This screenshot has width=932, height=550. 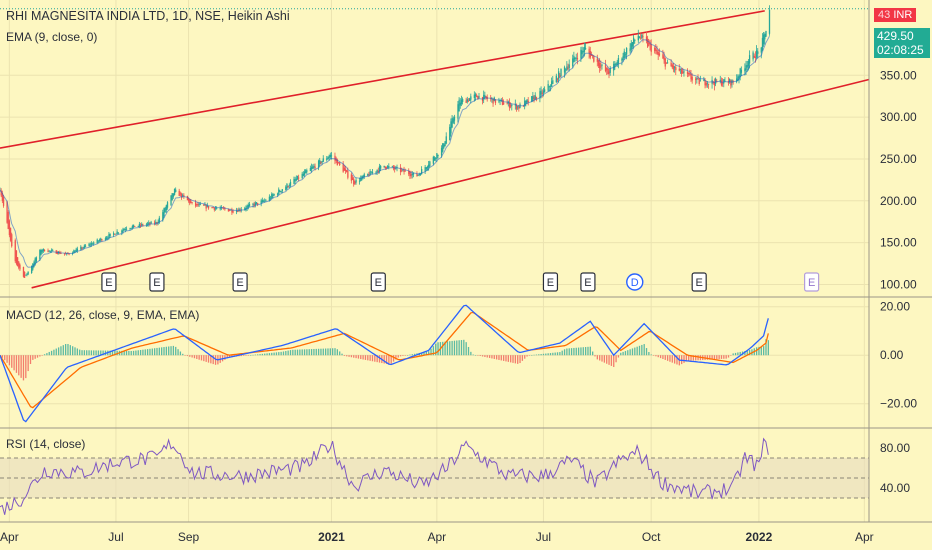 I want to click on ema-indicator-label: EMA (9, close, 0), so click(x=52, y=37).